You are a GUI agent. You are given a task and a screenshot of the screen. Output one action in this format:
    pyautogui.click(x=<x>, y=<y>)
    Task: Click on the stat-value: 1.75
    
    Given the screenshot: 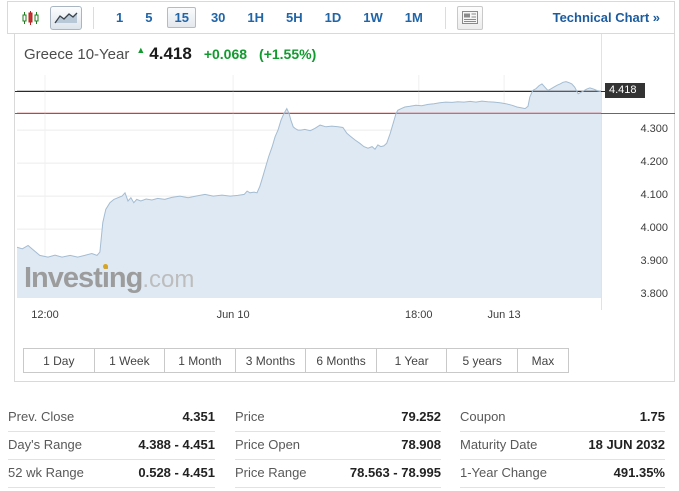 What is the action you would take?
    pyautogui.click(x=652, y=416)
    